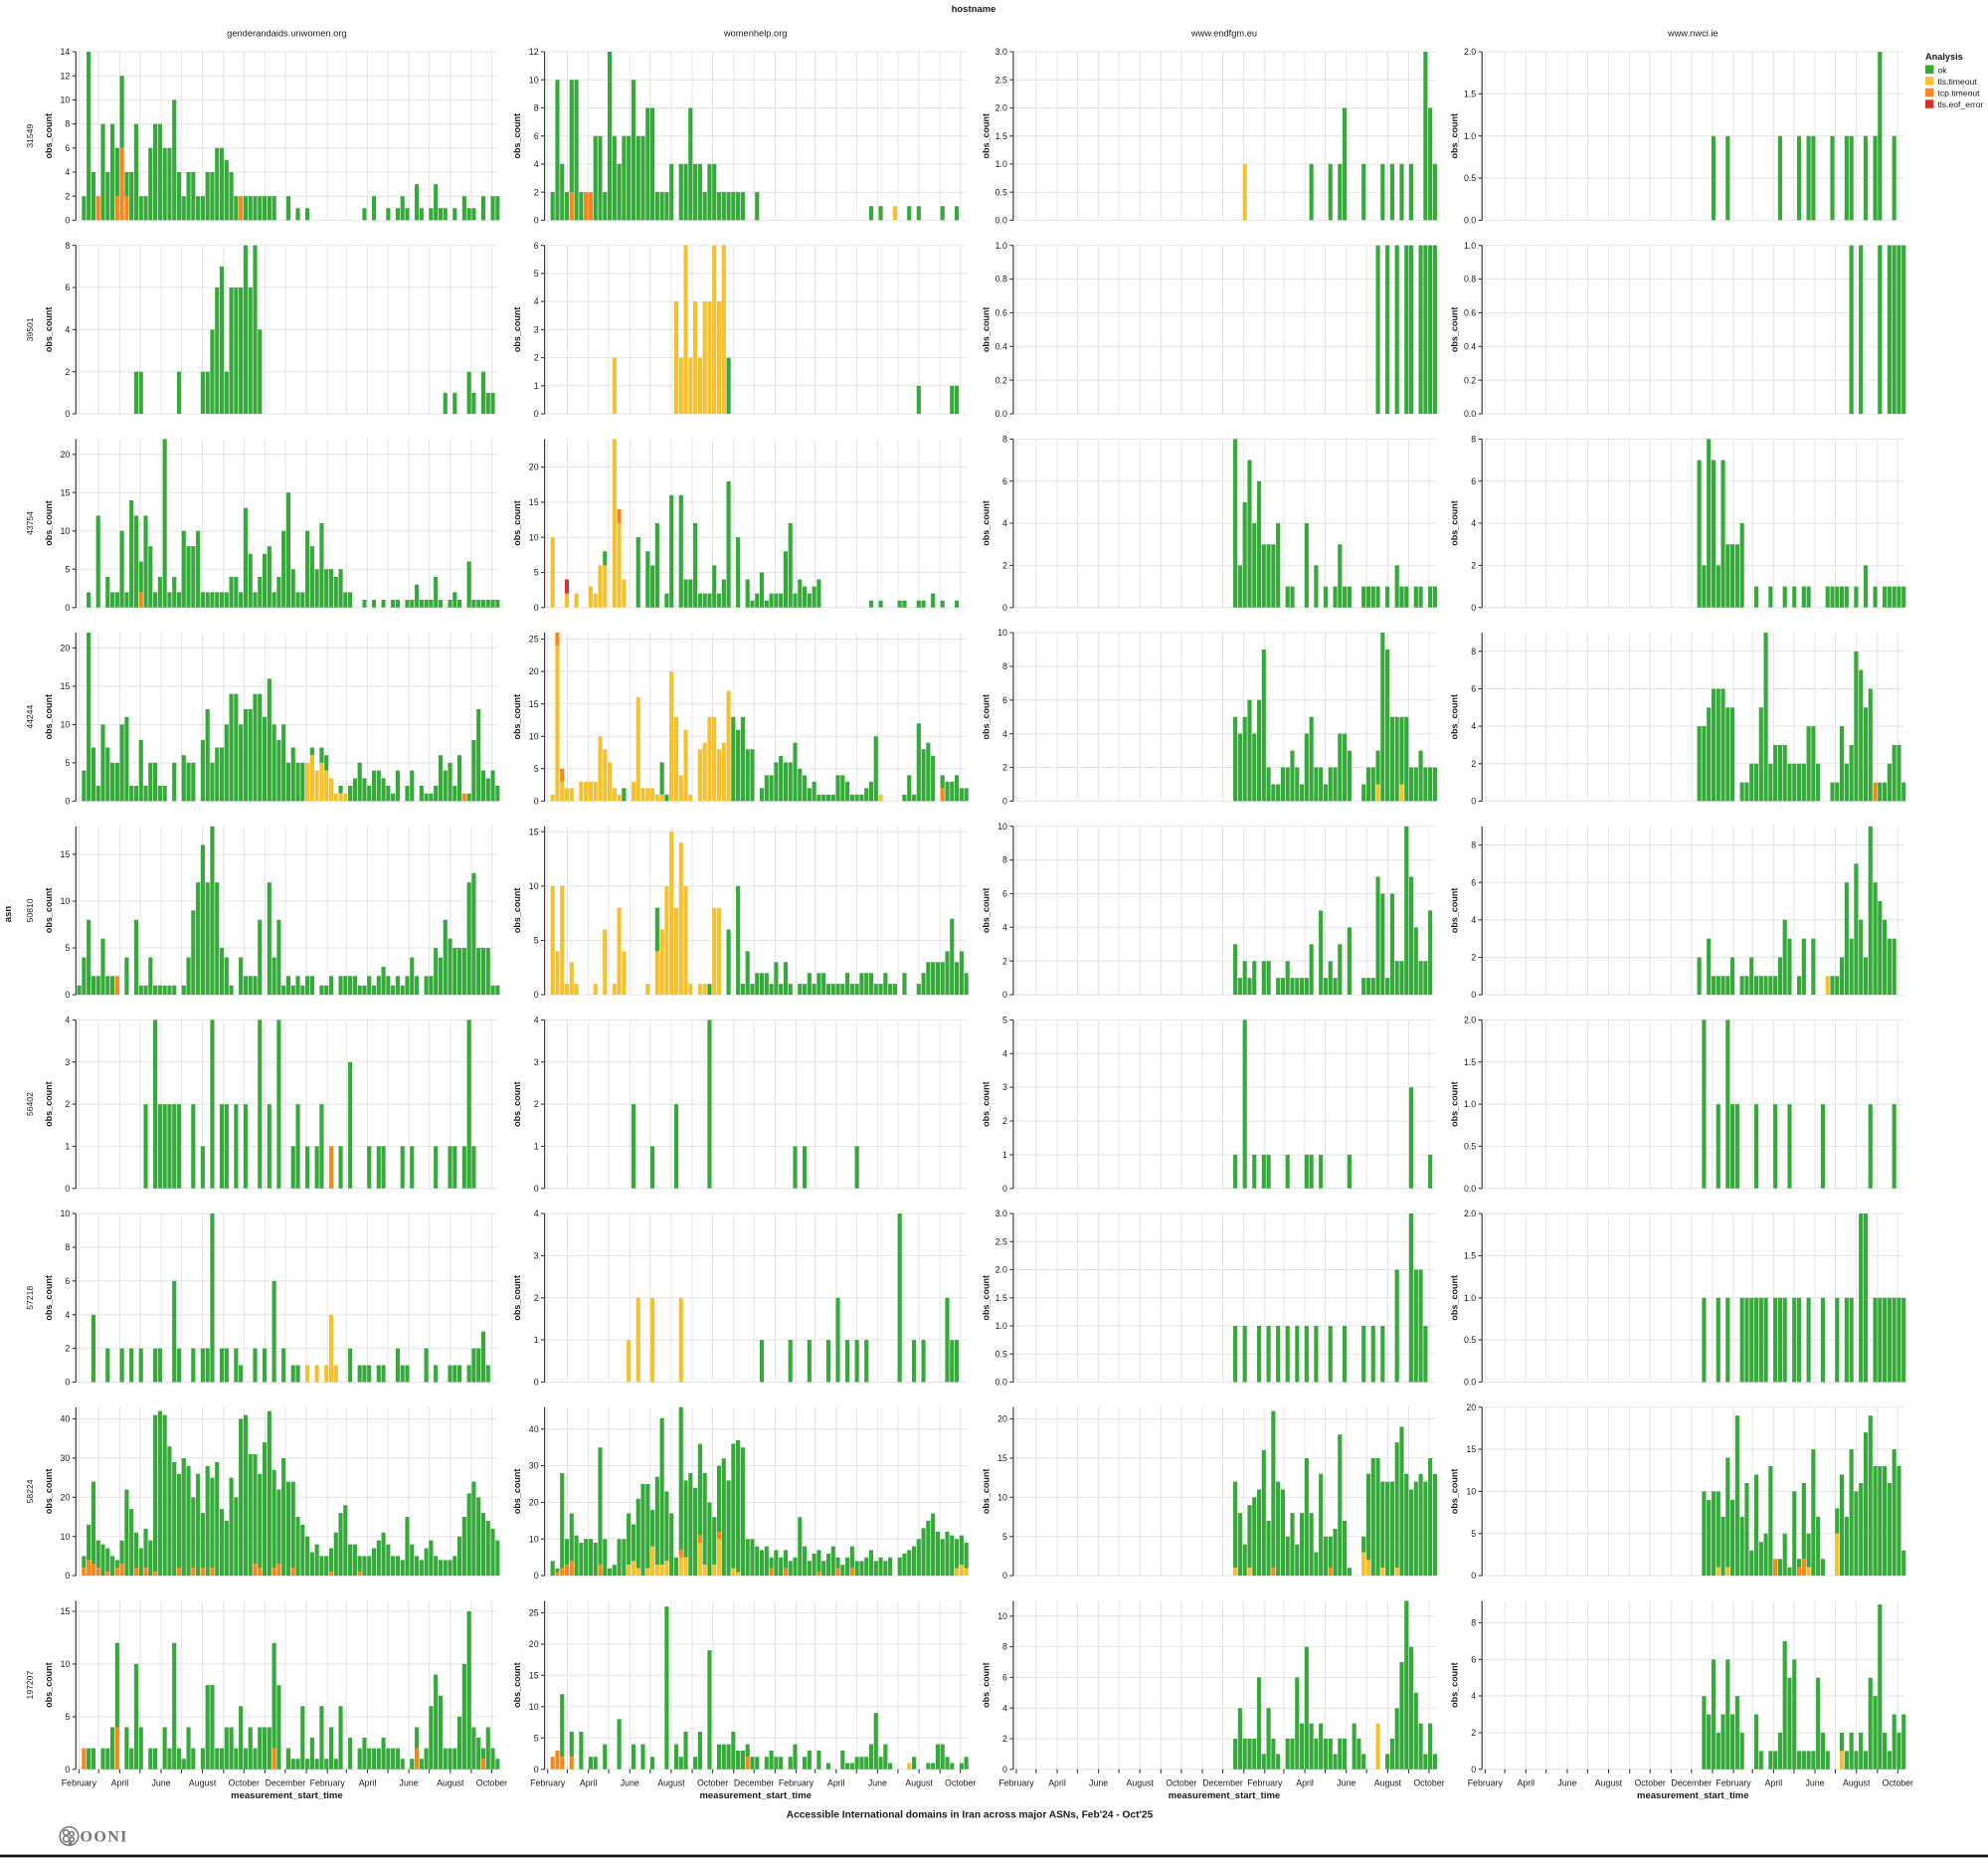 The width and height of the screenshot is (1988, 1864). Describe the element at coordinates (1001, 279) in the screenshot. I see `svg-text: 0.8` at that location.